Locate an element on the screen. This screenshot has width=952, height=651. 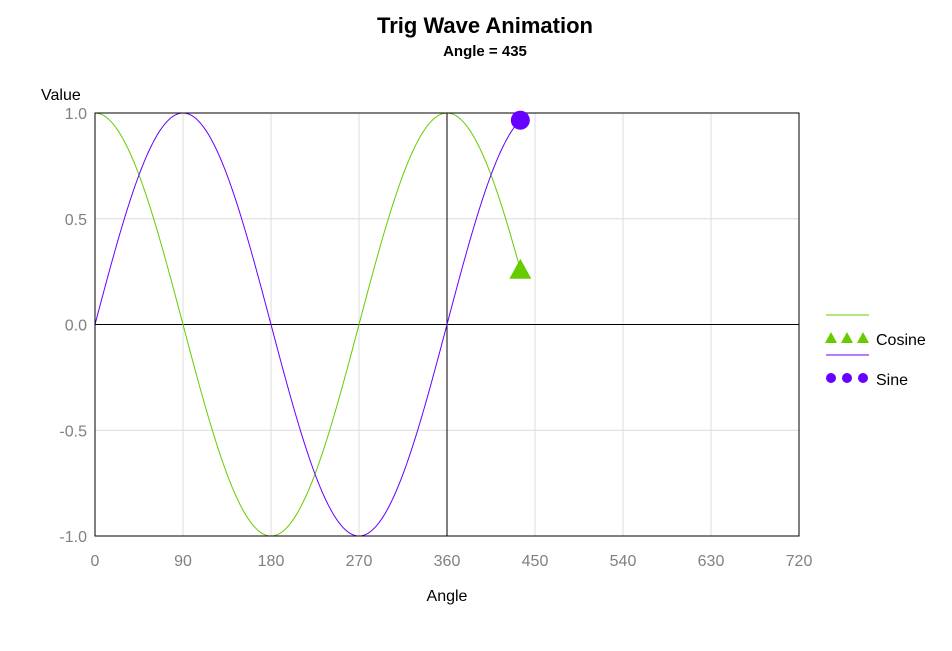
chart-title: Trig Wave Animation is located at coordinates (485, 25).